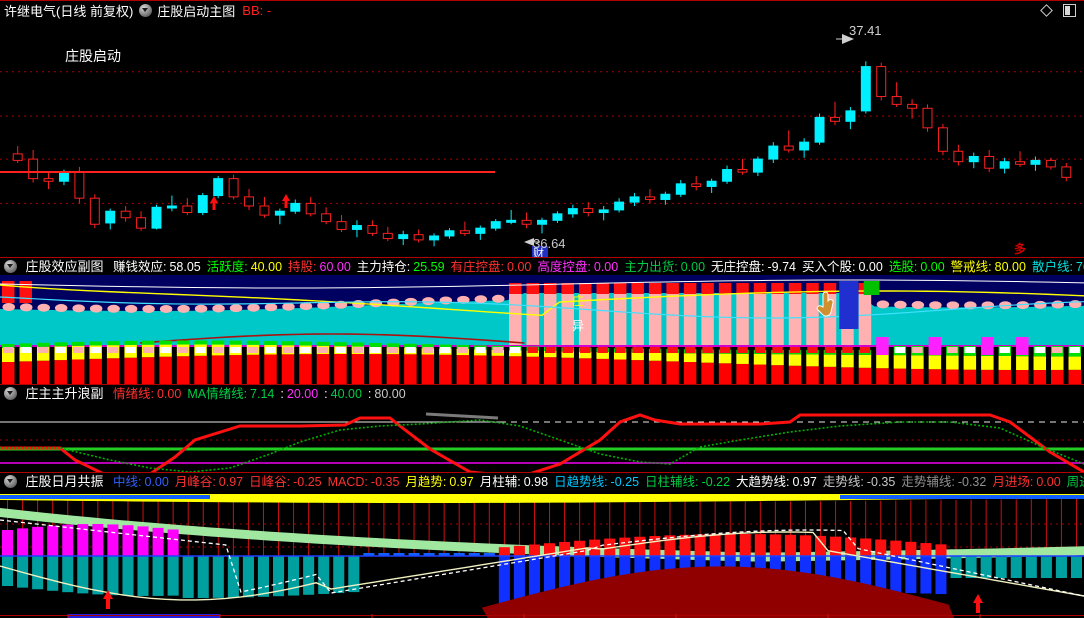  Describe the element at coordinates (282, 394) in the screenshot. I see `field-label-2: :` at that location.